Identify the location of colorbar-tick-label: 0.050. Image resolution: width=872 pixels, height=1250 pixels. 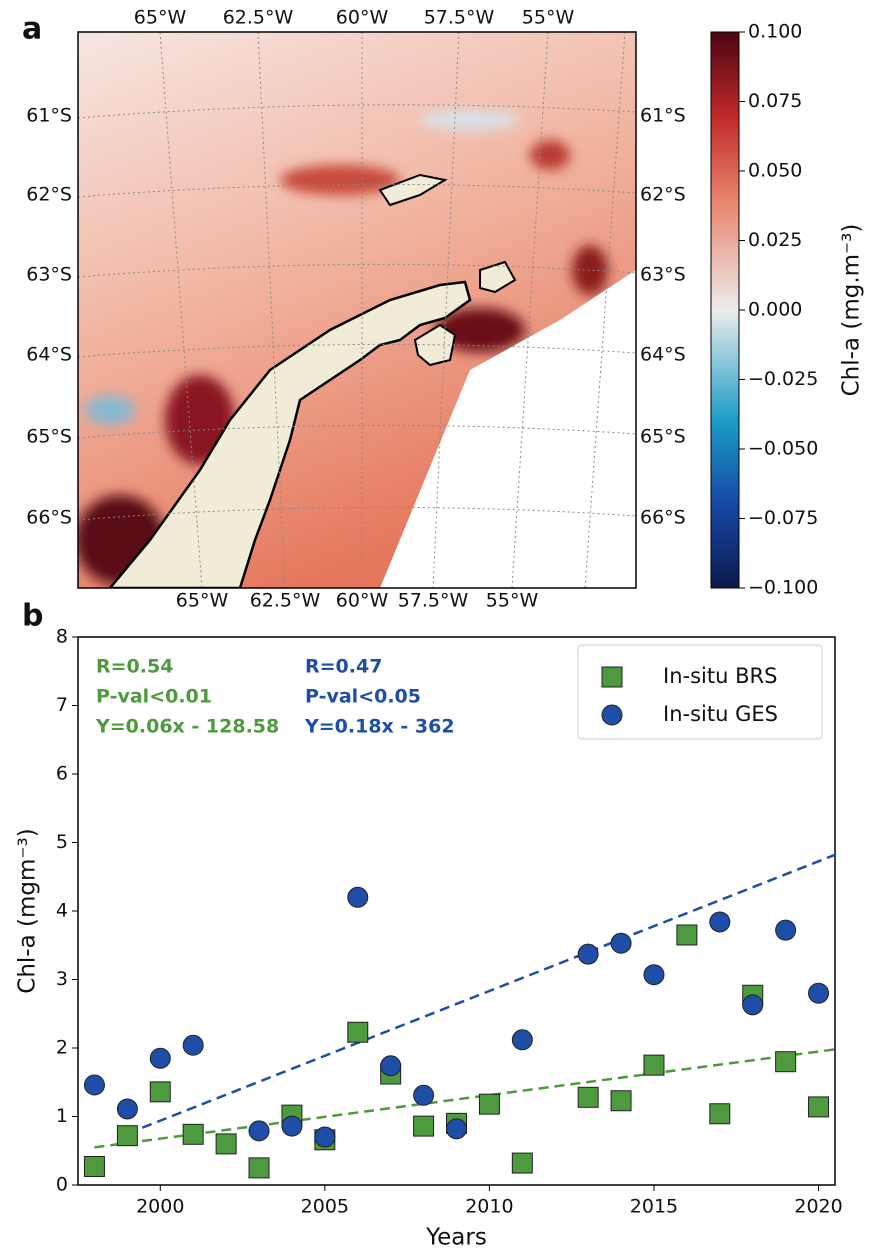
(775, 171).